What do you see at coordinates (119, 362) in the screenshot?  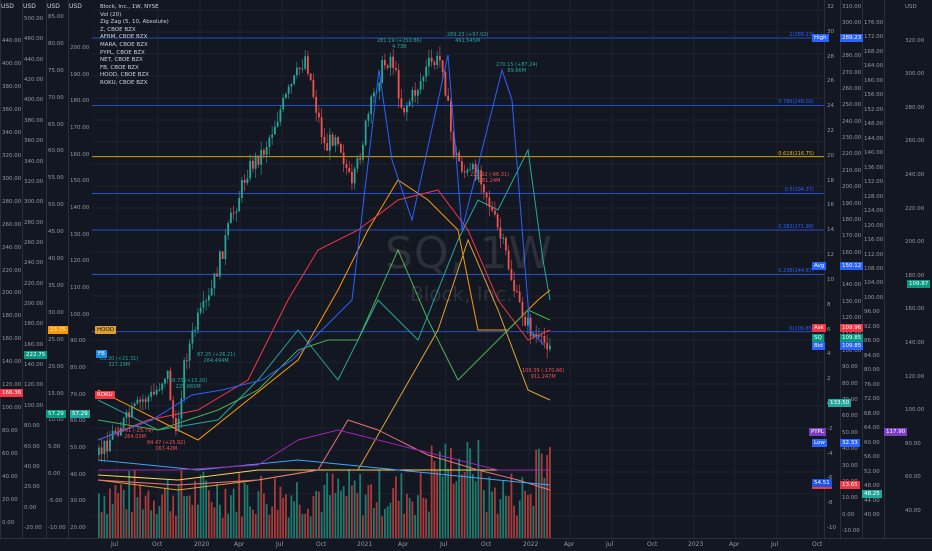 I see `zigzag-pivot-label: 83.20 (+21.31) 327.29M` at bounding box center [119, 362].